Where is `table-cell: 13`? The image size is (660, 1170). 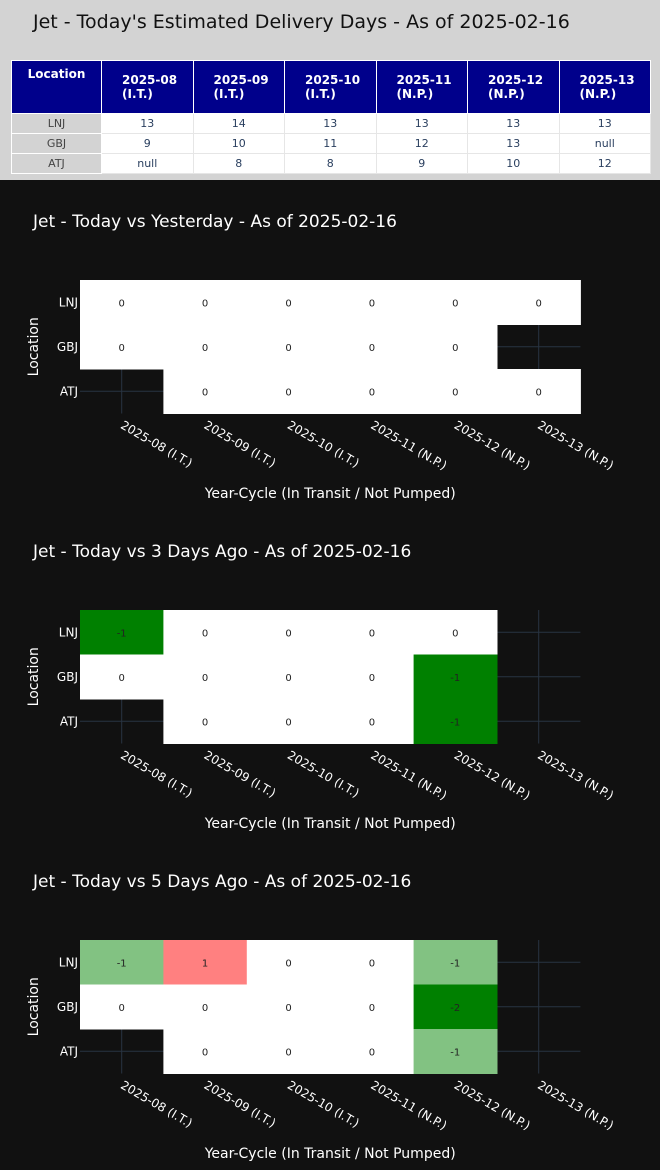
table-cell: 13 is located at coordinates (513, 123).